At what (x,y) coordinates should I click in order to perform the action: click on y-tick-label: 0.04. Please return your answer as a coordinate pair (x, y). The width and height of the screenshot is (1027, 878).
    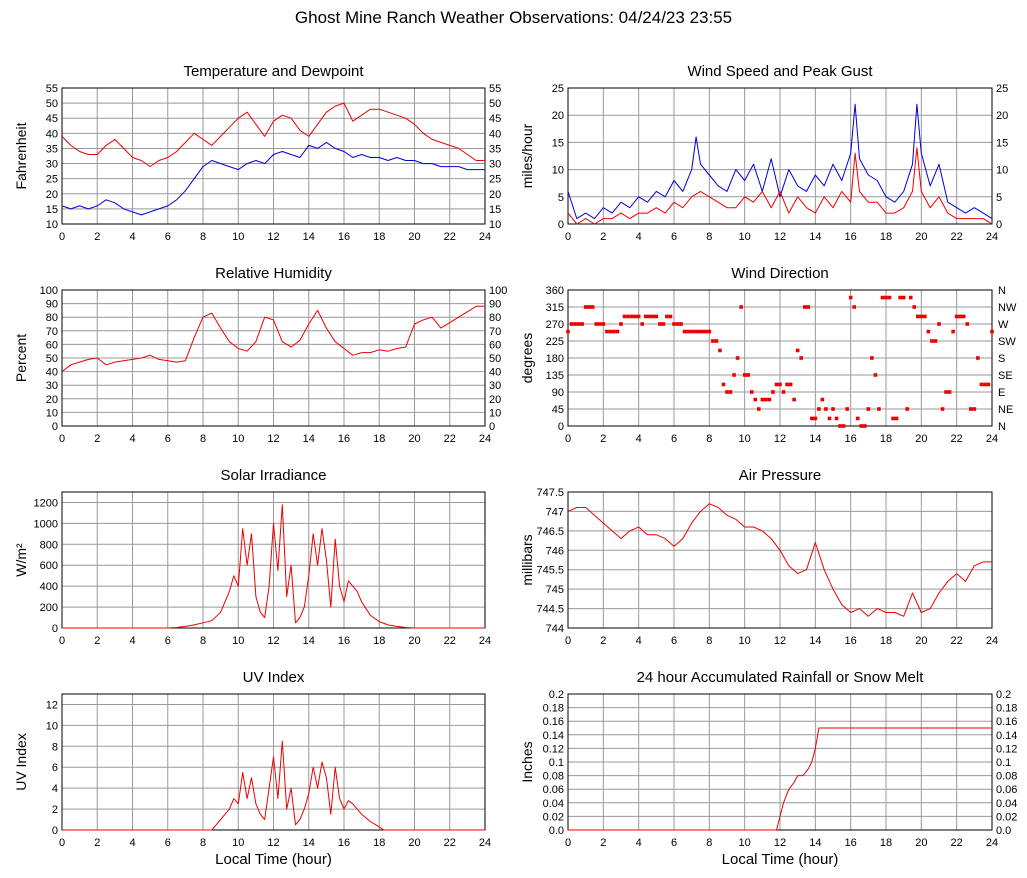
    Looking at the image, I should click on (553, 804).